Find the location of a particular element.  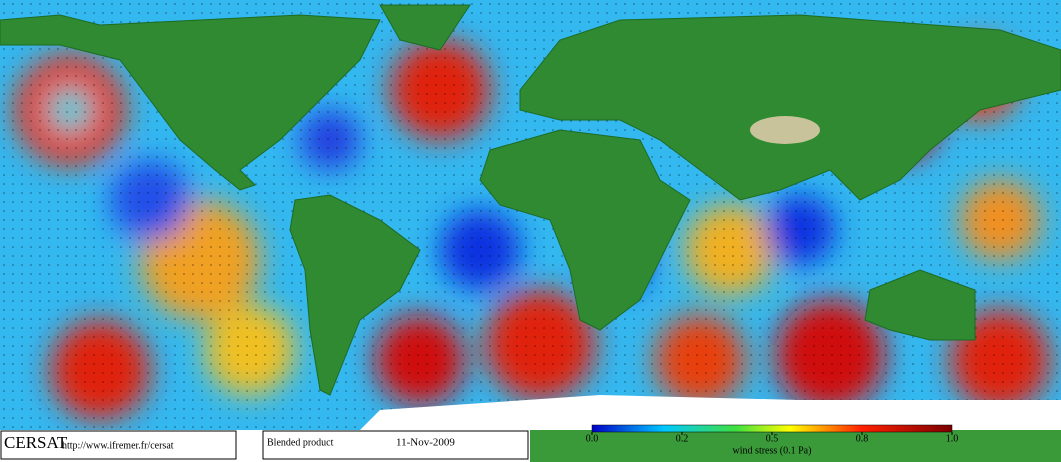

url: http://www.ifremer.fr/cersat is located at coordinates (118, 445).